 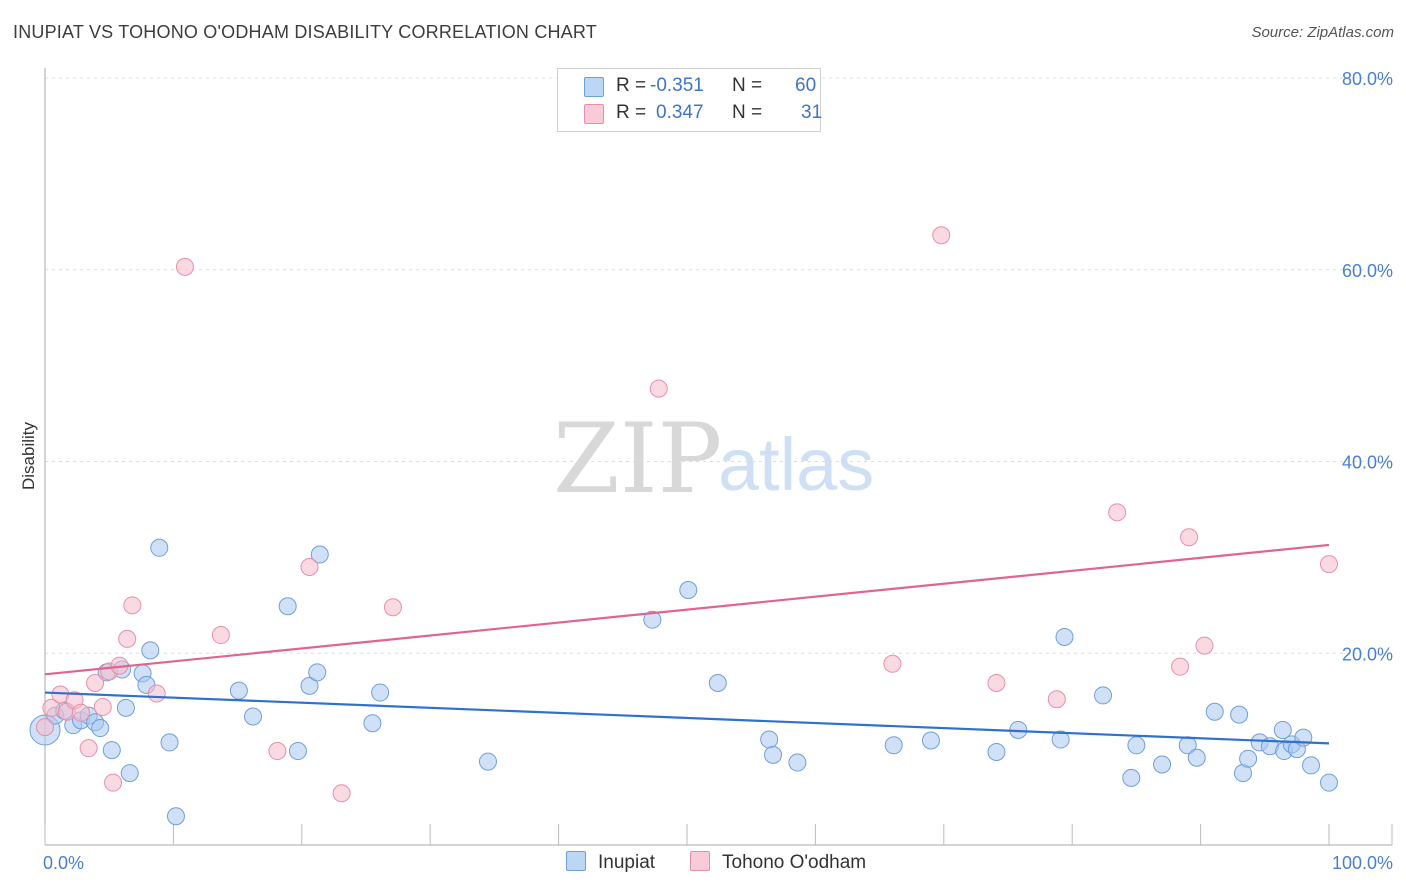 What do you see at coordinates (63, 863) in the screenshot?
I see `x-tick-label: 0.0%` at bounding box center [63, 863].